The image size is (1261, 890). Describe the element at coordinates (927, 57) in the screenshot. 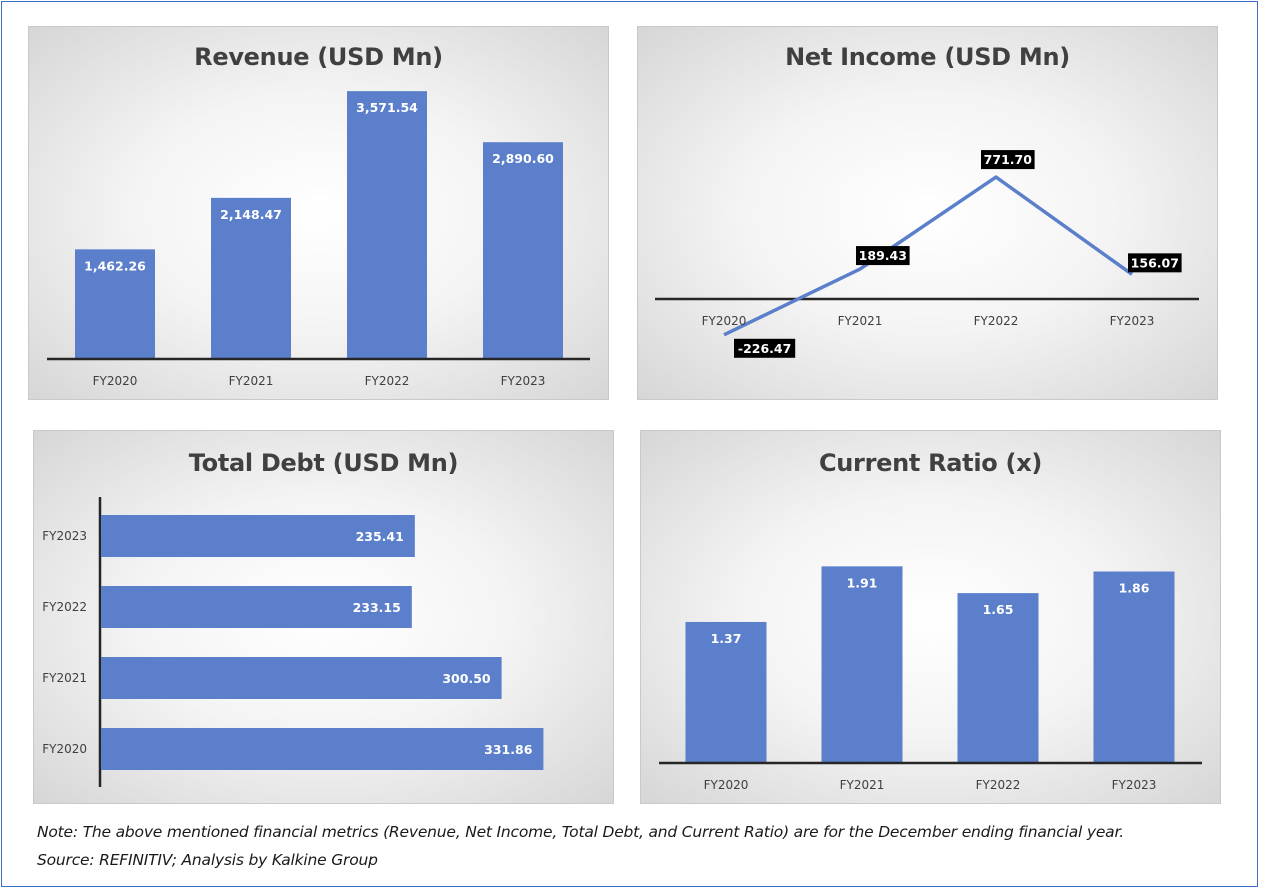

I see `net-income-chart-title: Net Income (USD Mn)` at that location.